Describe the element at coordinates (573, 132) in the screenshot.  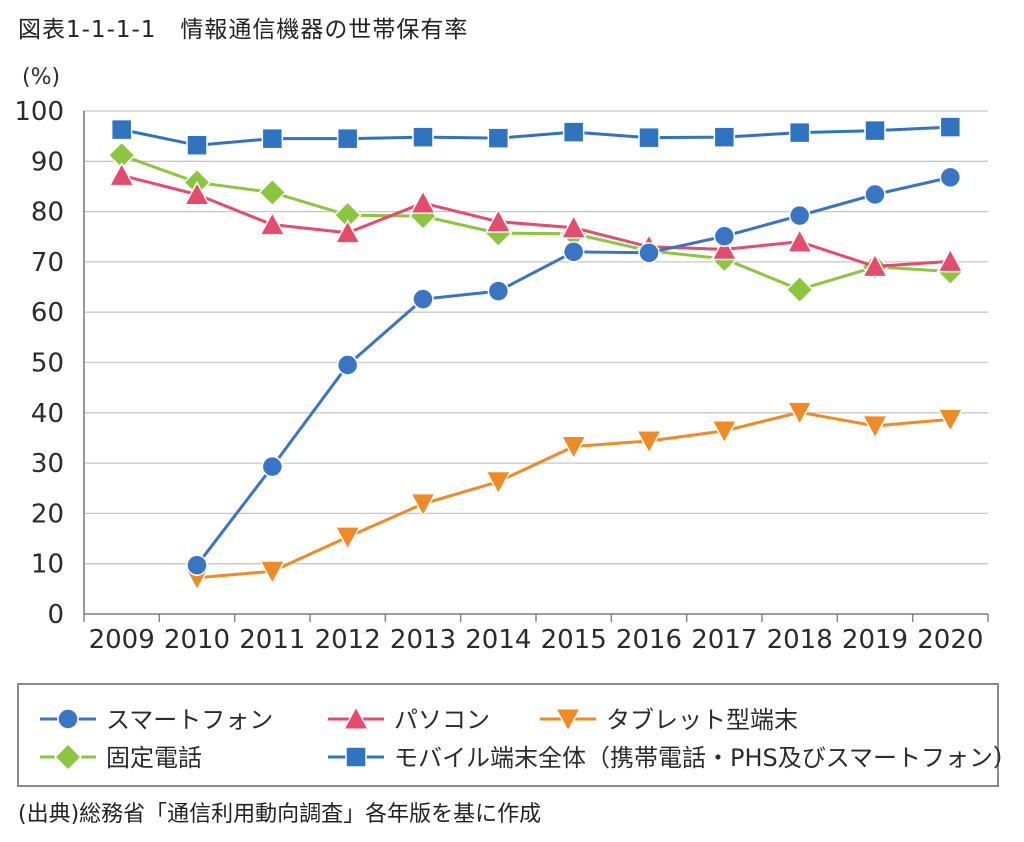
I see `data-point-mobile_all-2015` at that location.